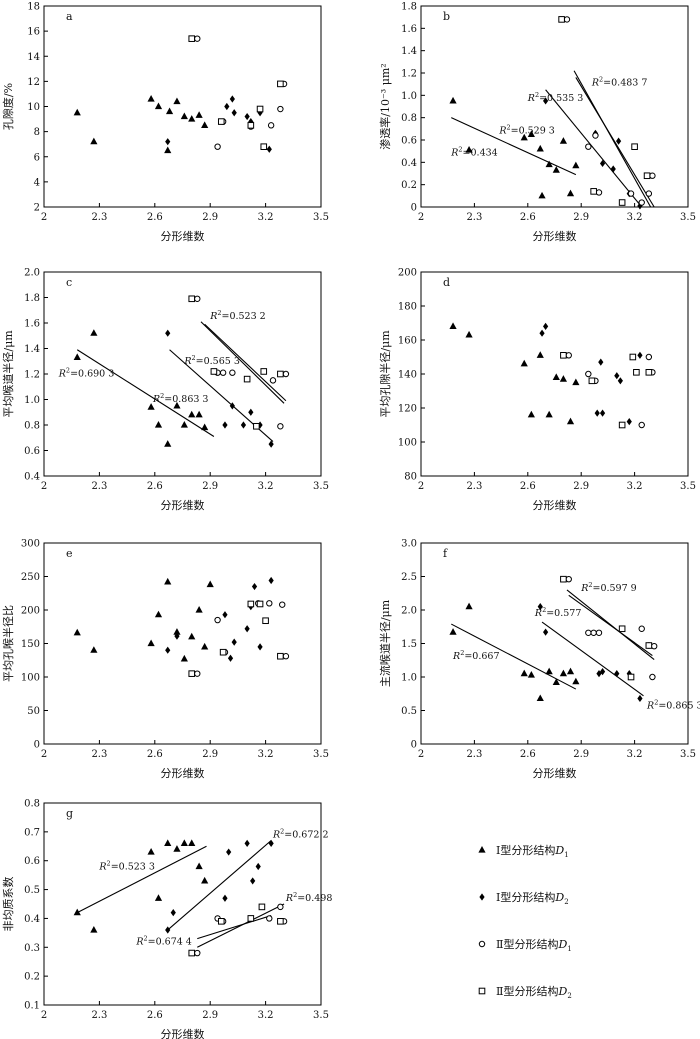 This screenshot has height=1039, width=700. What do you see at coordinates (407, 273) in the screenshot?
I see `y-tick-label: 200` at bounding box center [407, 273].